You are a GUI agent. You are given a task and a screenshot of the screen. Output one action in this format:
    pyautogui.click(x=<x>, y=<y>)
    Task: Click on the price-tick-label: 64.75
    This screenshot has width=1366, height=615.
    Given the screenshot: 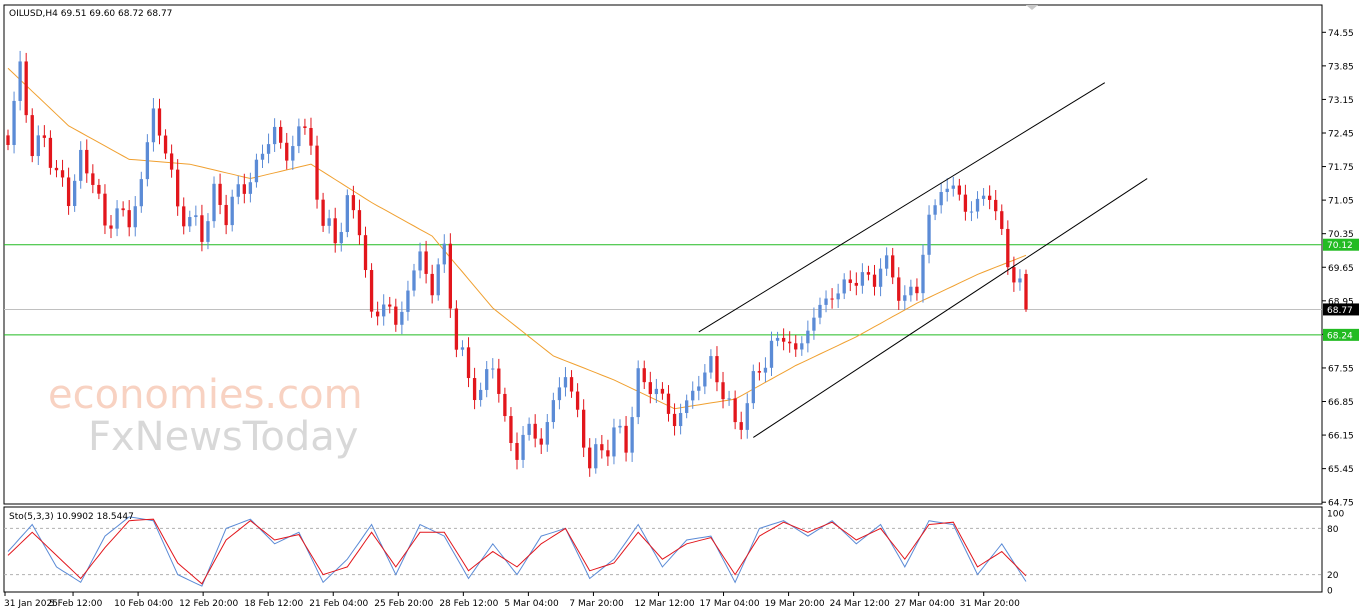 What is the action you would take?
    pyautogui.click(x=1341, y=504)
    